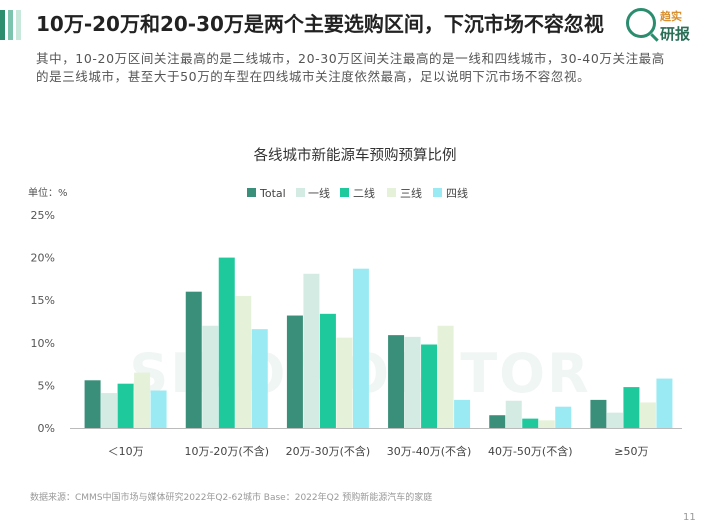  What do you see at coordinates (126, 451) in the screenshot?
I see `x-tick-label: ＜10万` at bounding box center [126, 451].